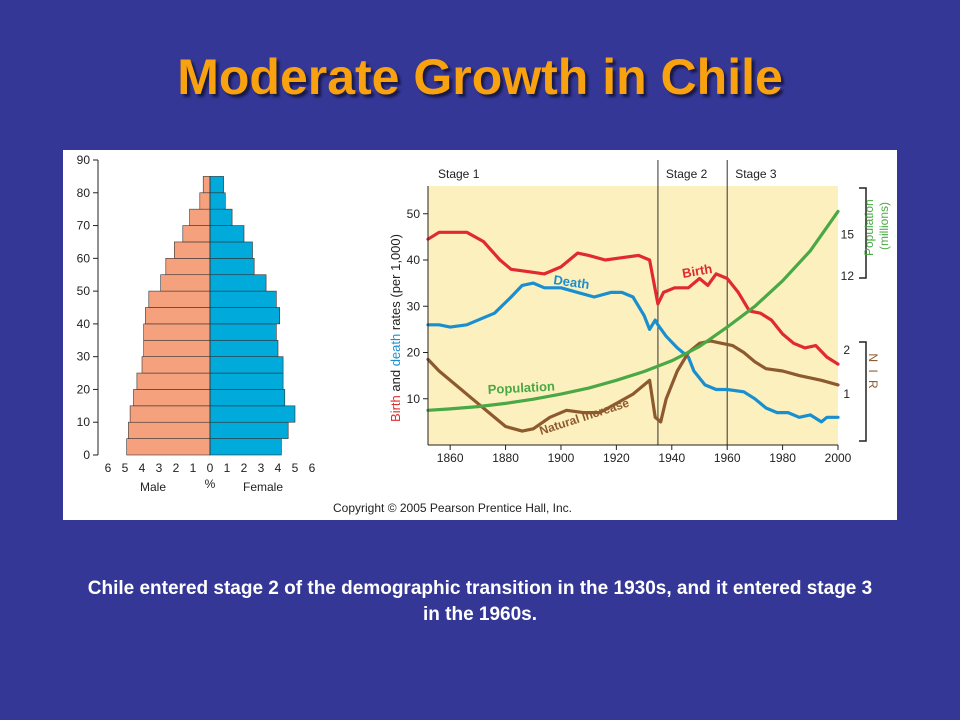 The image size is (960, 720). Describe the element at coordinates (521, 387) in the screenshot. I see `population-label: Population` at that location.